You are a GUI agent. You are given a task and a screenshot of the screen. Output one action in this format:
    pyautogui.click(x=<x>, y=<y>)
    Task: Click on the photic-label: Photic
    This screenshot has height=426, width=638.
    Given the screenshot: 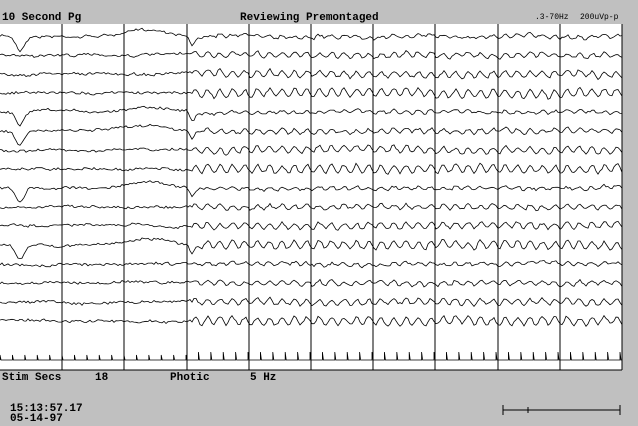 What is the action you would take?
    pyautogui.click(x=190, y=378)
    